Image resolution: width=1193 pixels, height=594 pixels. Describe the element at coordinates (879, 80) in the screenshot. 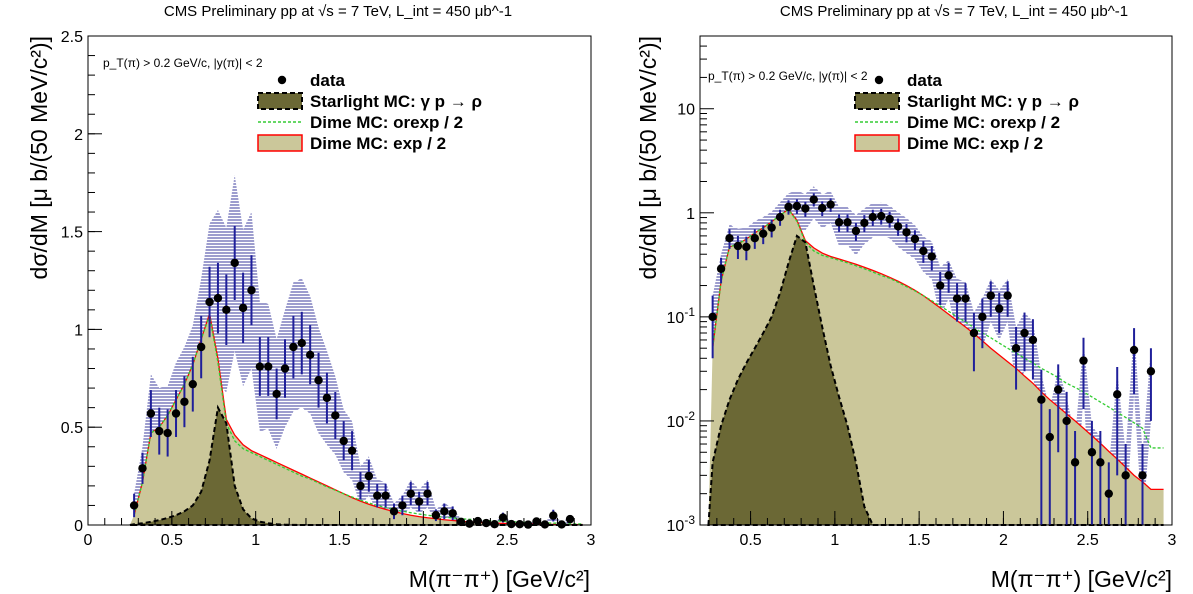

I see `legend-data-marker` at that location.